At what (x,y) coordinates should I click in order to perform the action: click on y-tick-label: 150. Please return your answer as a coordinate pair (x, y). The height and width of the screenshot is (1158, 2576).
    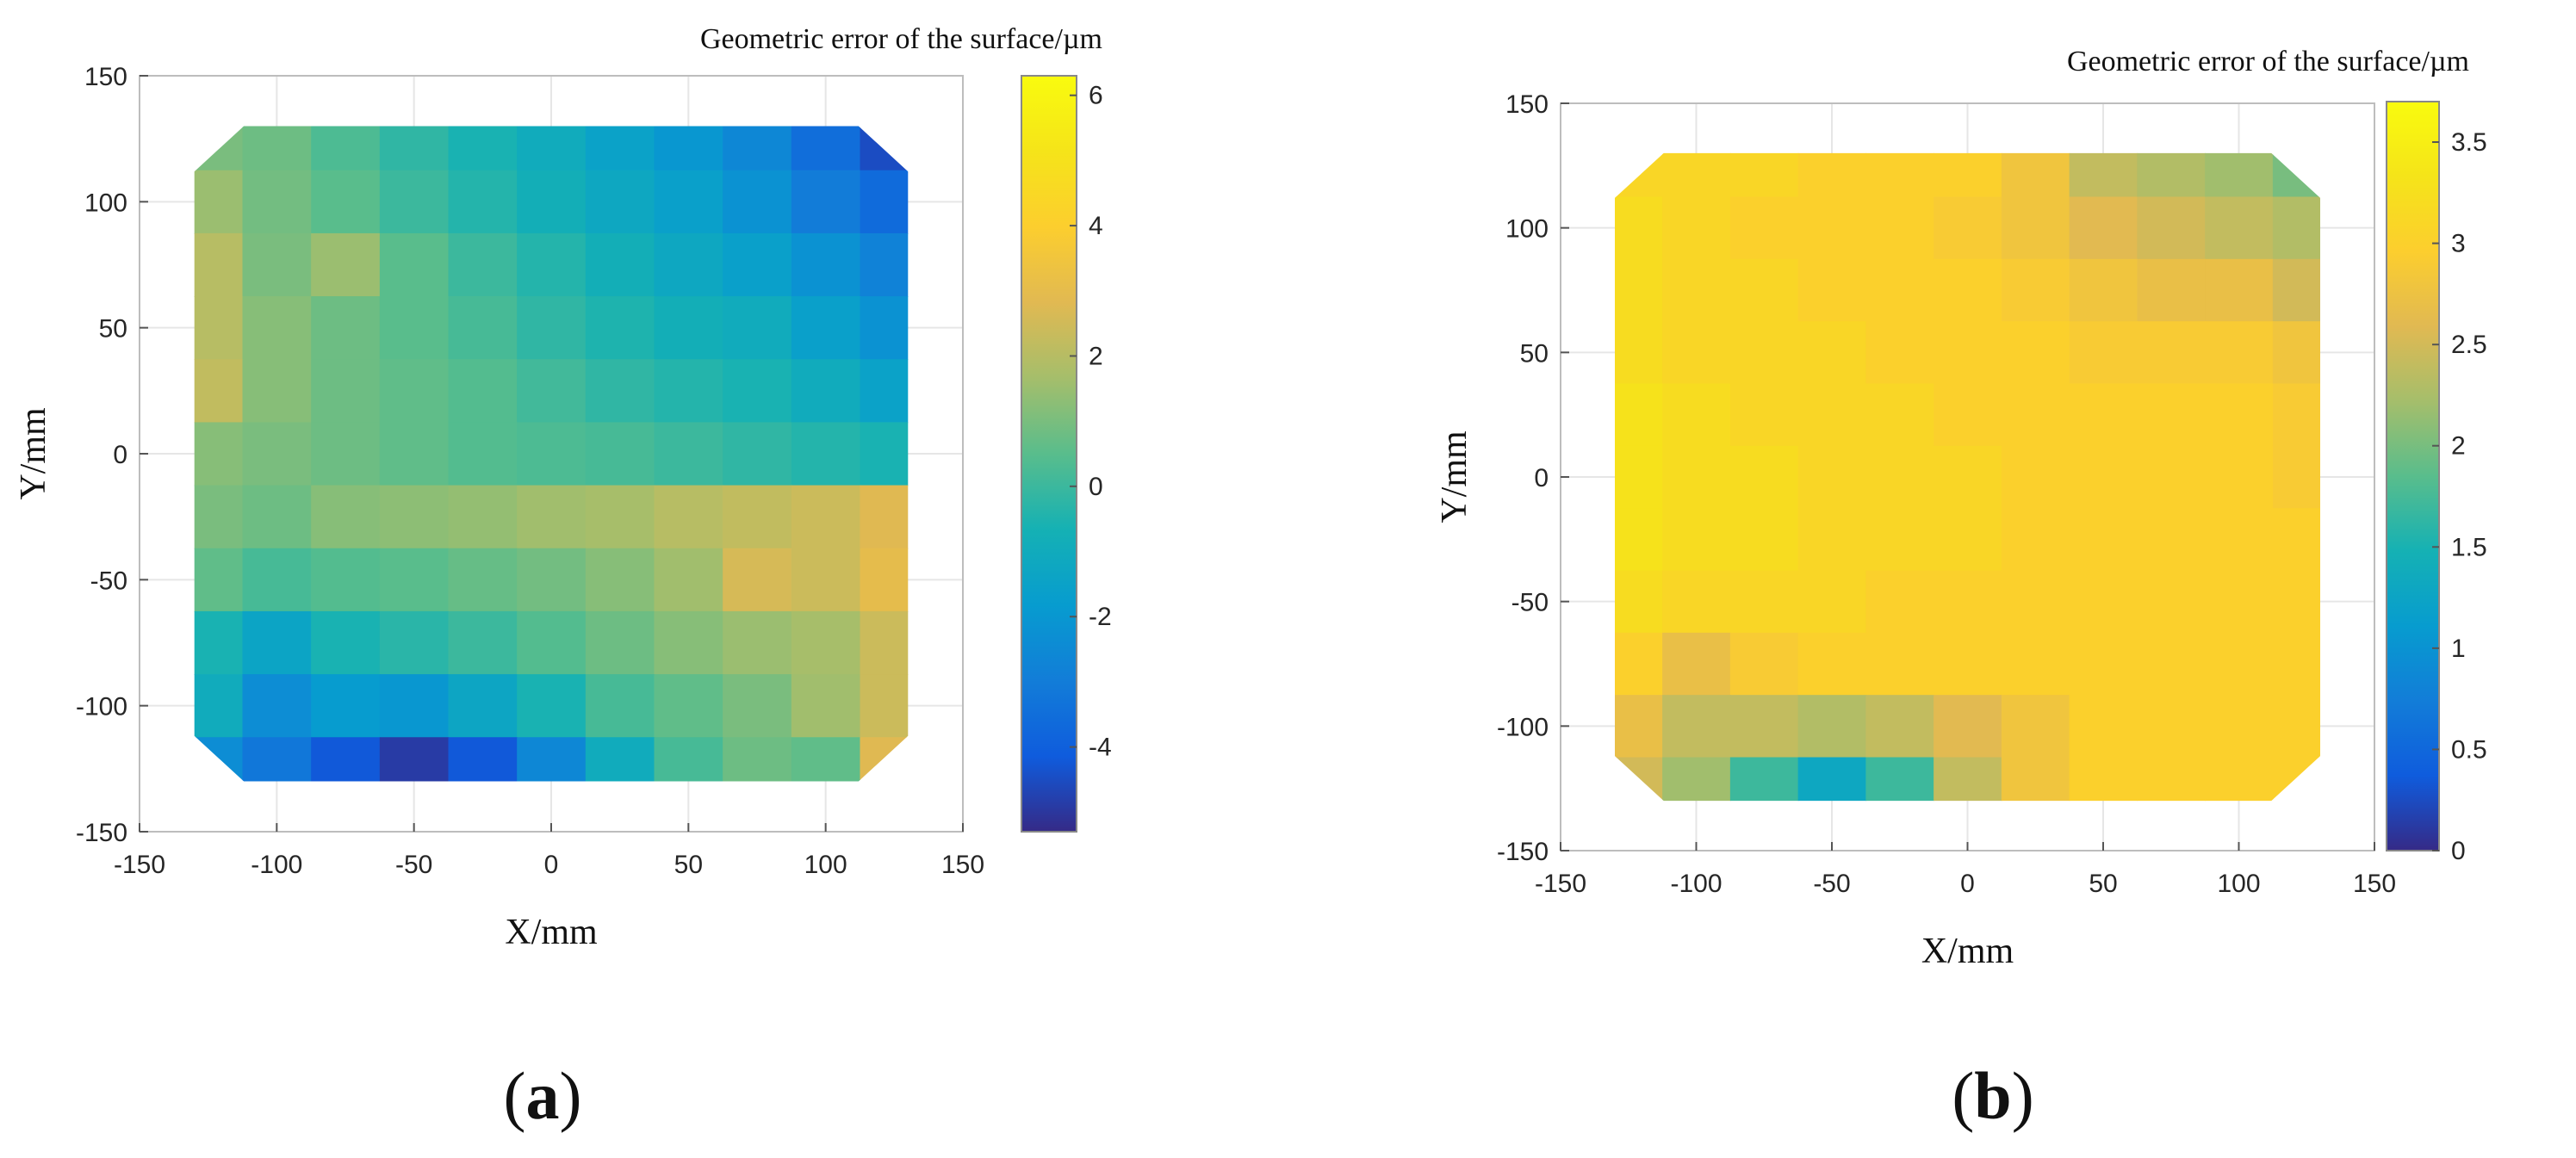
    Looking at the image, I should click on (106, 77).